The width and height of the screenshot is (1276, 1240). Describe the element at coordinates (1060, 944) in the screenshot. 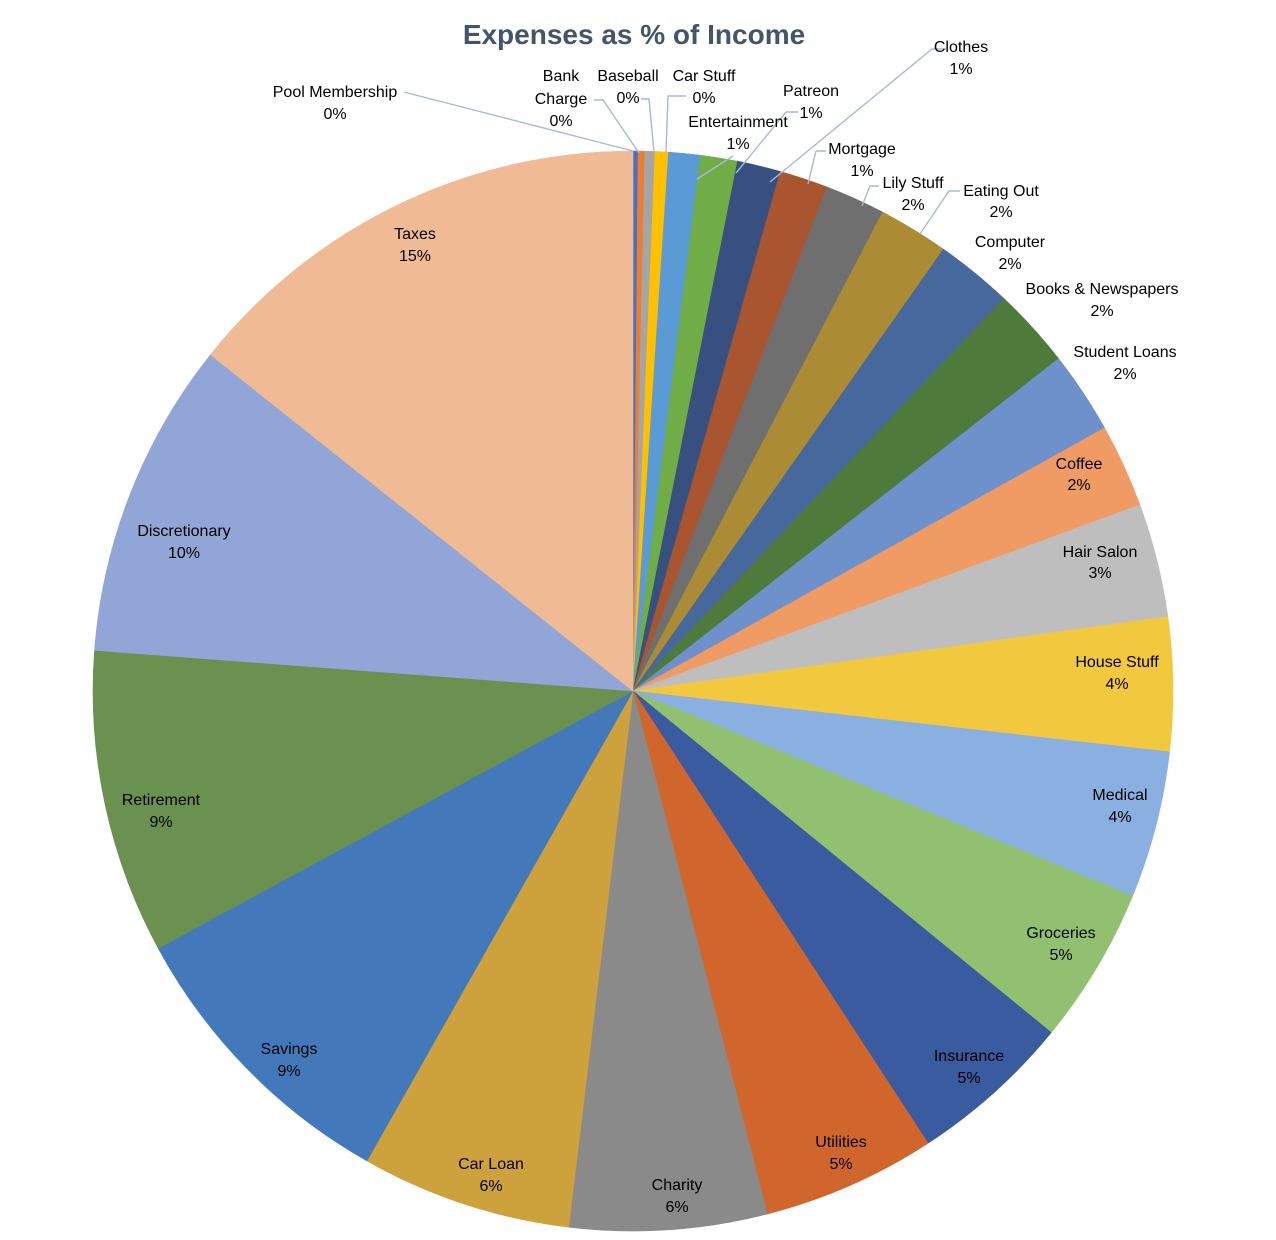

I see `slice-label-groceries: Groceries 5%` at that location.